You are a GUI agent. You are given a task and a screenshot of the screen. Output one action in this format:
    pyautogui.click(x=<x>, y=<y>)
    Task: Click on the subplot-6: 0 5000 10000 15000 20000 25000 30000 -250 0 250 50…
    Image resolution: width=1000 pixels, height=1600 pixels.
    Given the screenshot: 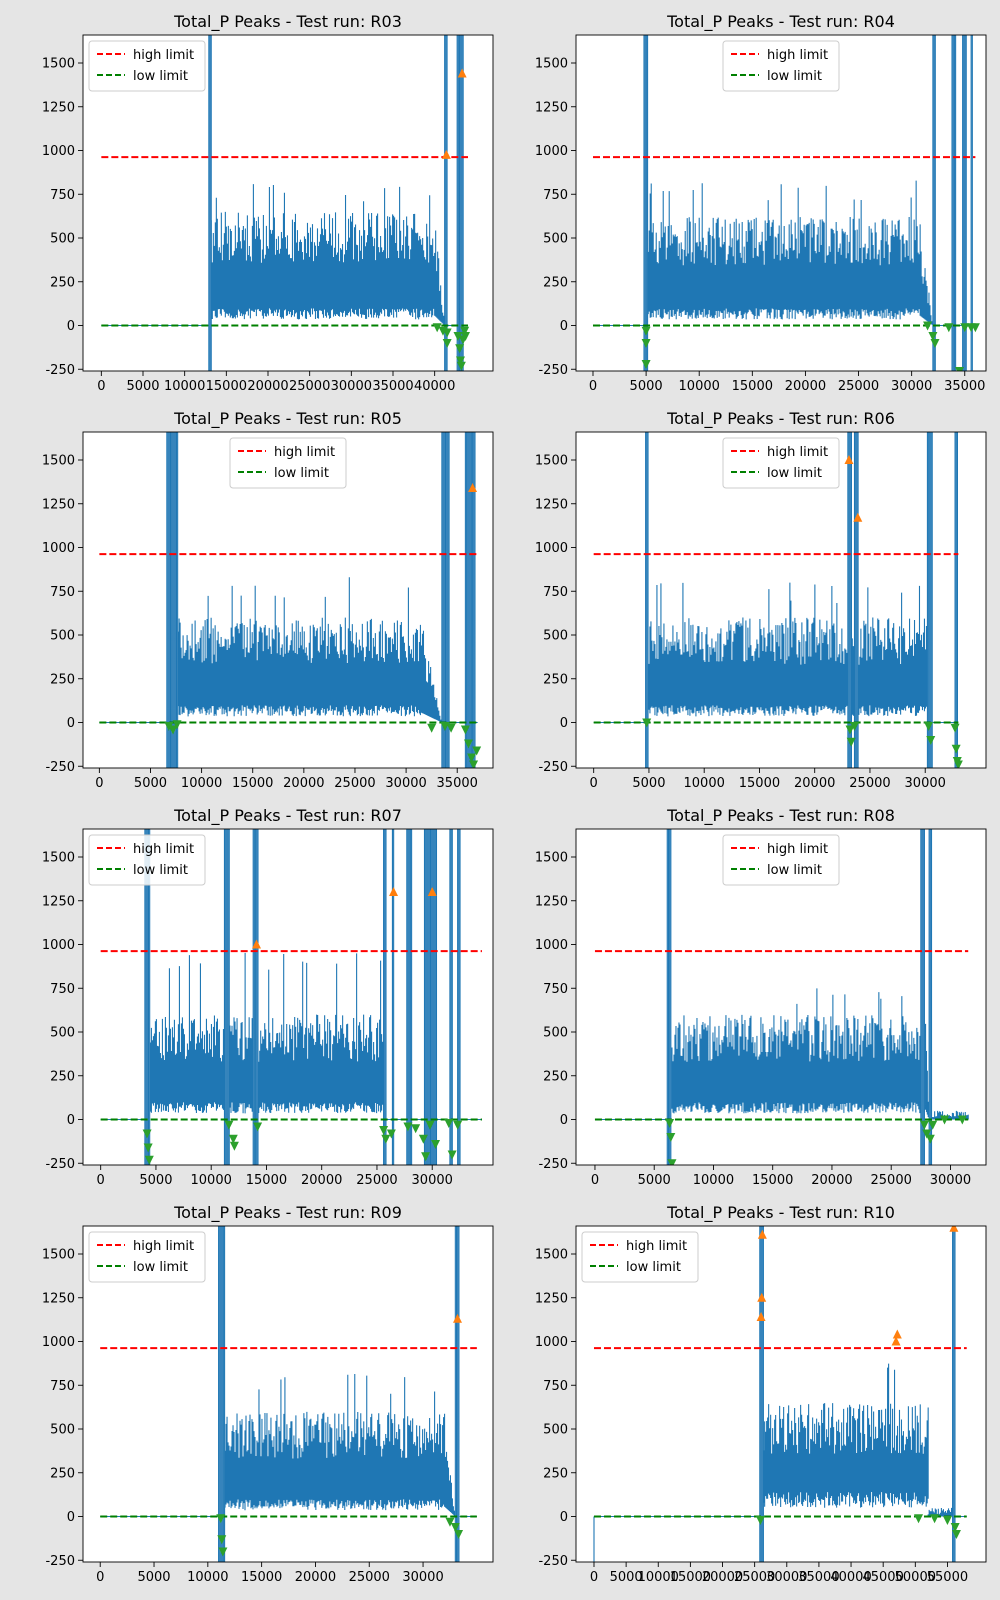 What is the action you would take?
    pyautogui.click(x=761, y=997)
    